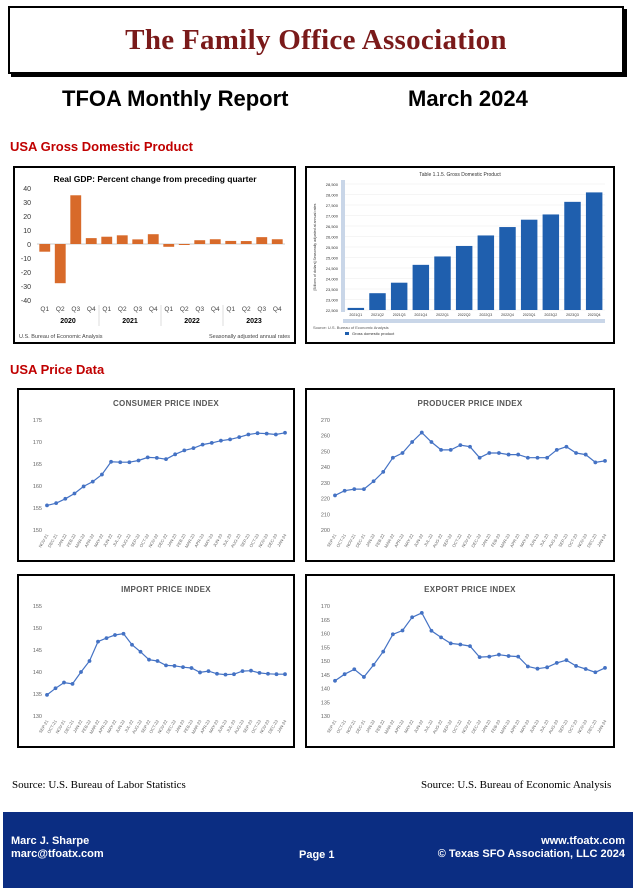 The image size is (636, 895). I want to click on y-tick-label: 20, so click(27, 217).